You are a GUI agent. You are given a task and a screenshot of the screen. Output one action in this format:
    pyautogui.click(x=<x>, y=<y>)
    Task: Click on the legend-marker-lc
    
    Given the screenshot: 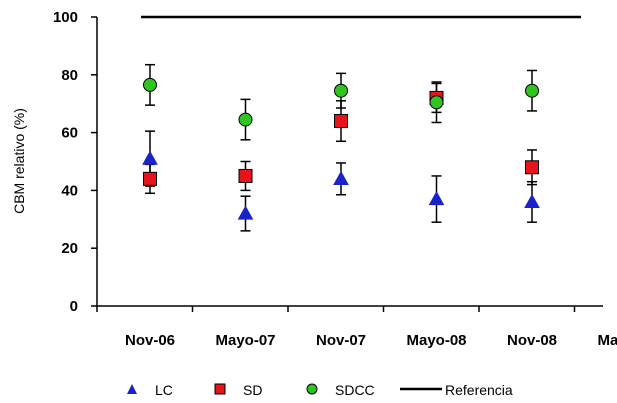 What is the action you would take?
    pyautogui.click(x=132, y=389)
    